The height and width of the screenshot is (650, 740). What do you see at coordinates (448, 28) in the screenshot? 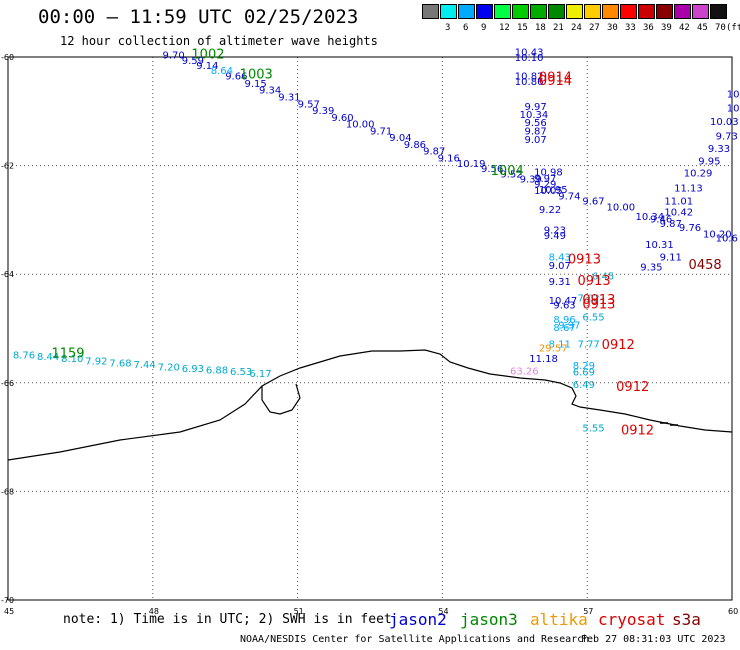
I see `scale-label: 3` at bounding box center [448, 28].